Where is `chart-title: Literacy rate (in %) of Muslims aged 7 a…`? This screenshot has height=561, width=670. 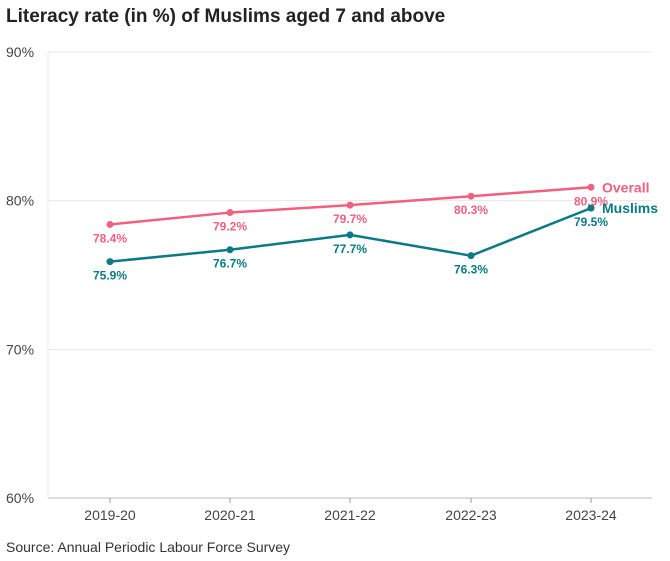
chart-title: Literacy rate (in %) of Muslims aged 7 a… is located at coordinates (226, 16).